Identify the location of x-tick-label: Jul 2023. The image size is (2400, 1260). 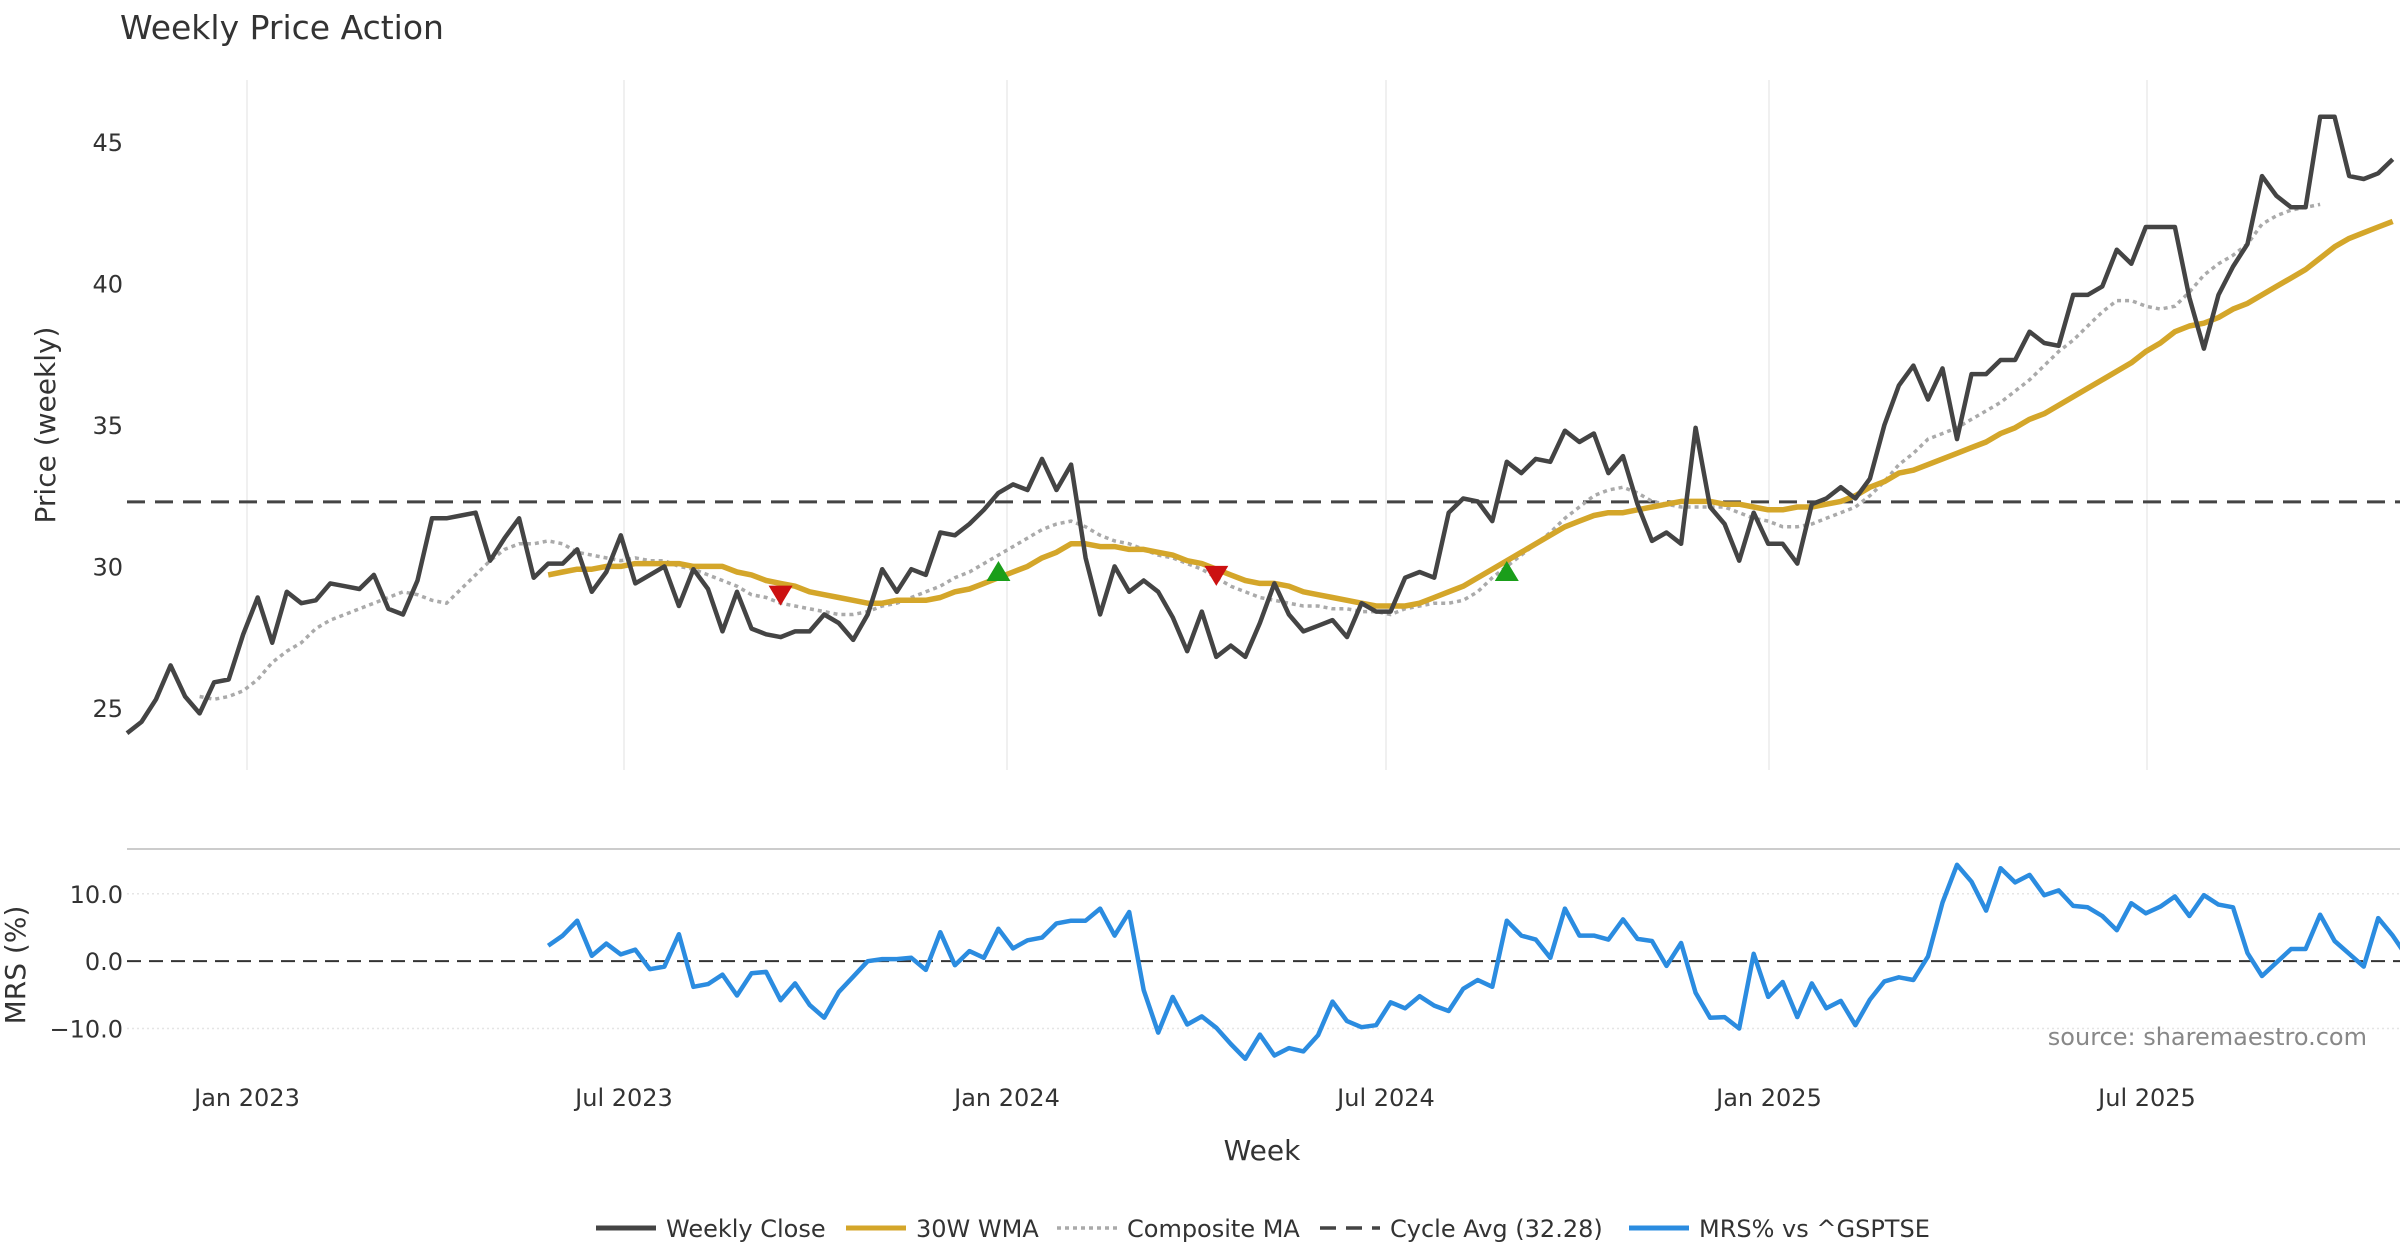
(623, 1098).